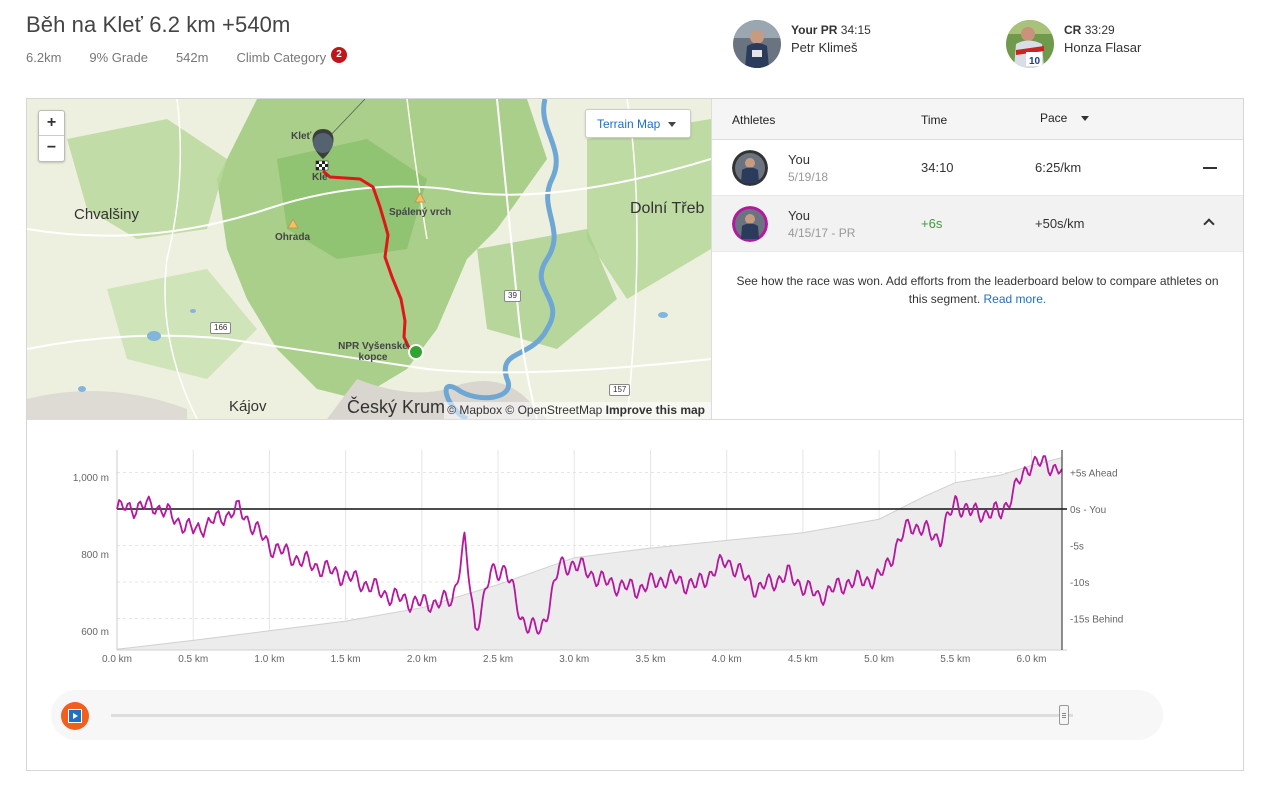  I want to click on attribution-text: © Mapbox © OpenStreetMap, so click(525, 410).